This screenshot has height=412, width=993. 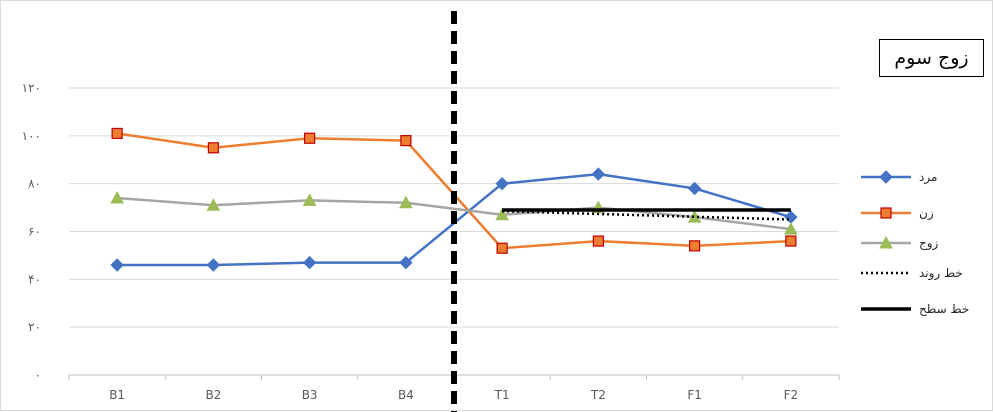 What do you see at coordinates (646, 215) in the screenshot?
I see `trend-line` at bounding box center [646, 215].